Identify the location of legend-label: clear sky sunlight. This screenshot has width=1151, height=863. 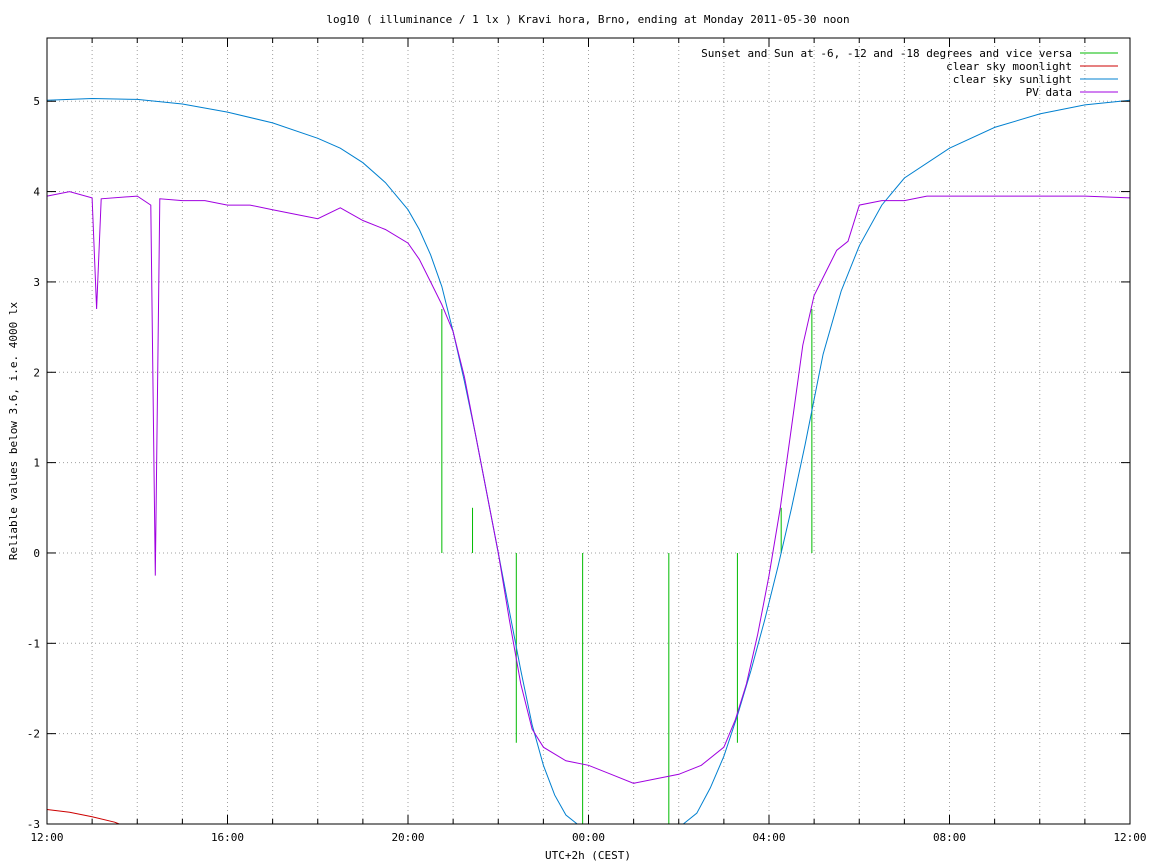
(1012, 79).